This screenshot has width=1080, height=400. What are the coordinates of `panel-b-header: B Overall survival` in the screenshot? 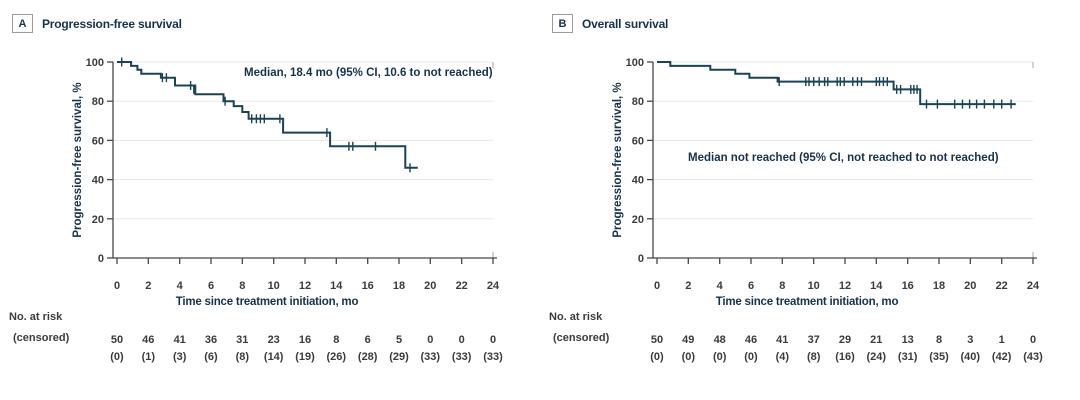 It's located at (610, 23).